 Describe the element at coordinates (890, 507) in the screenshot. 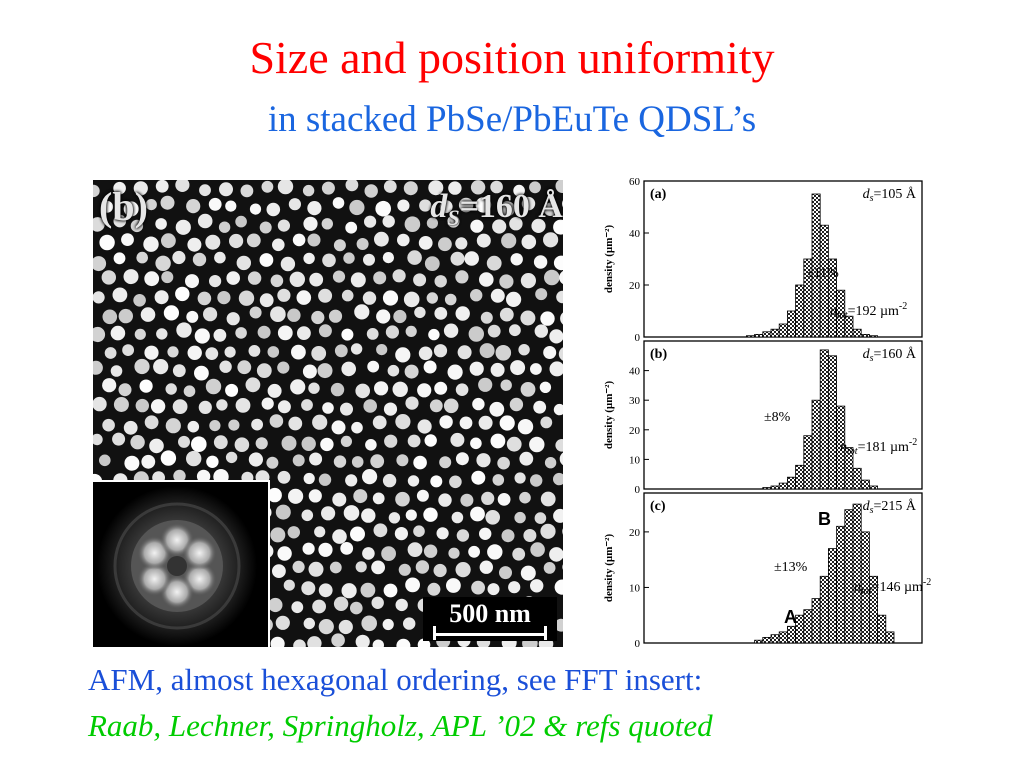

I see `ds-label: ds=215 Å` at that location.